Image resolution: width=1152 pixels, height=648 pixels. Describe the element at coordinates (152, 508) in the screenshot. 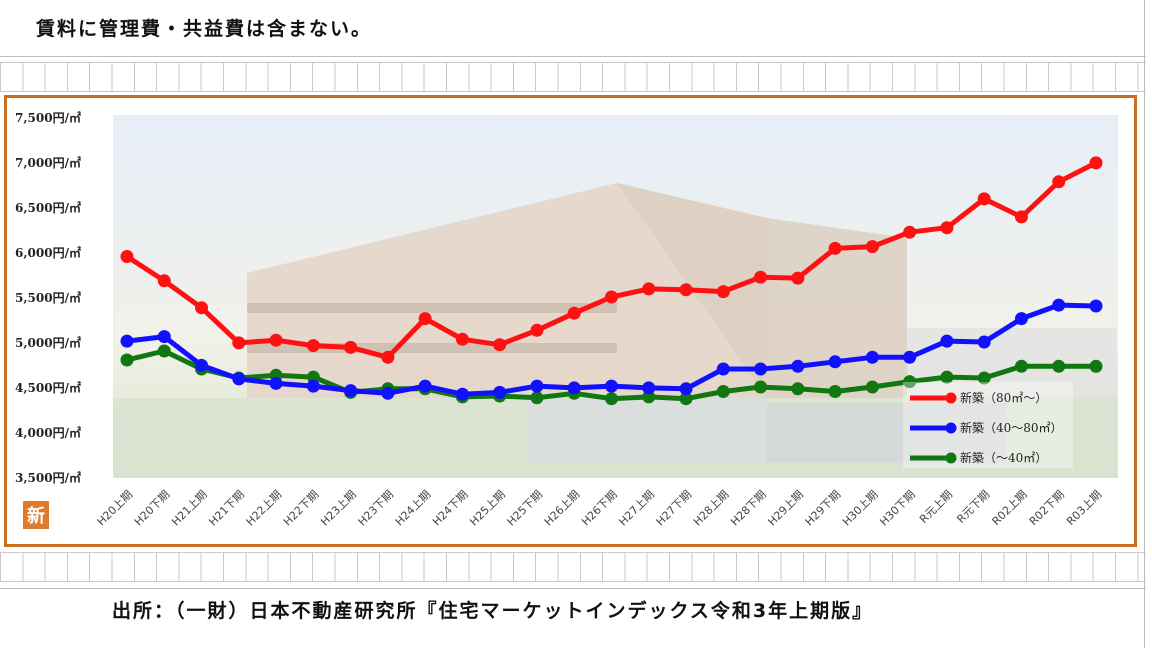

I see `x-tick-label: H20下期` at that location.